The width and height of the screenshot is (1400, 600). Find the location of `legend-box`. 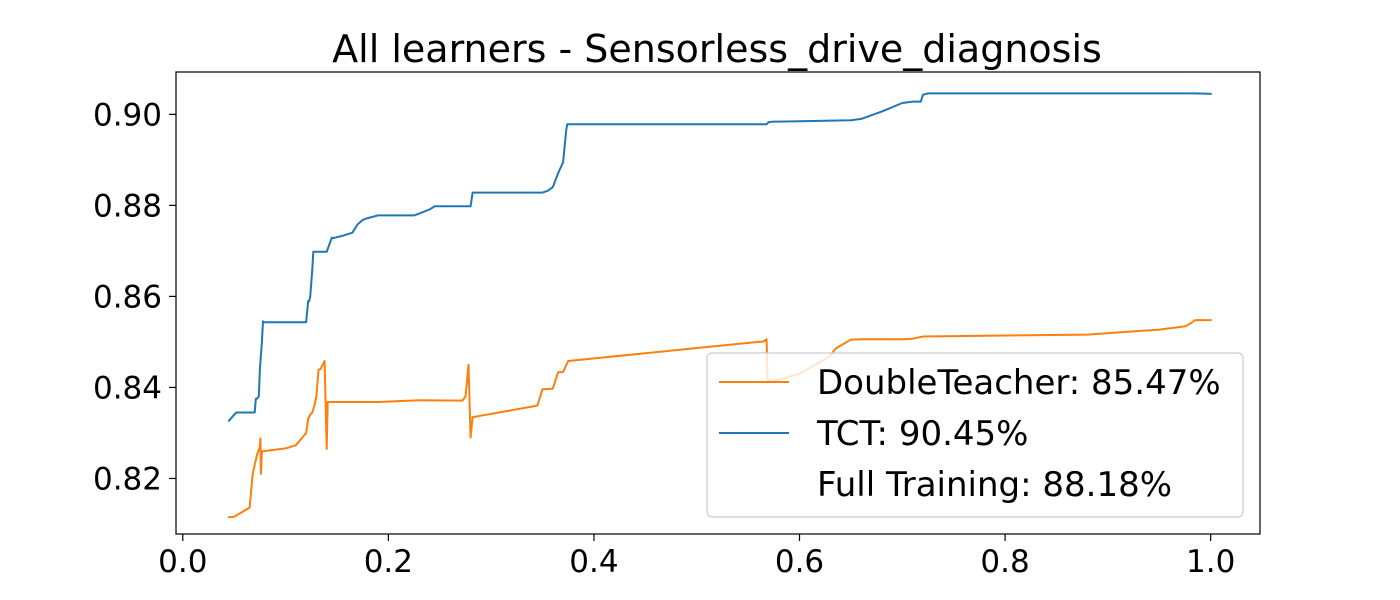

legend-box is located at coordinates (975, 435).